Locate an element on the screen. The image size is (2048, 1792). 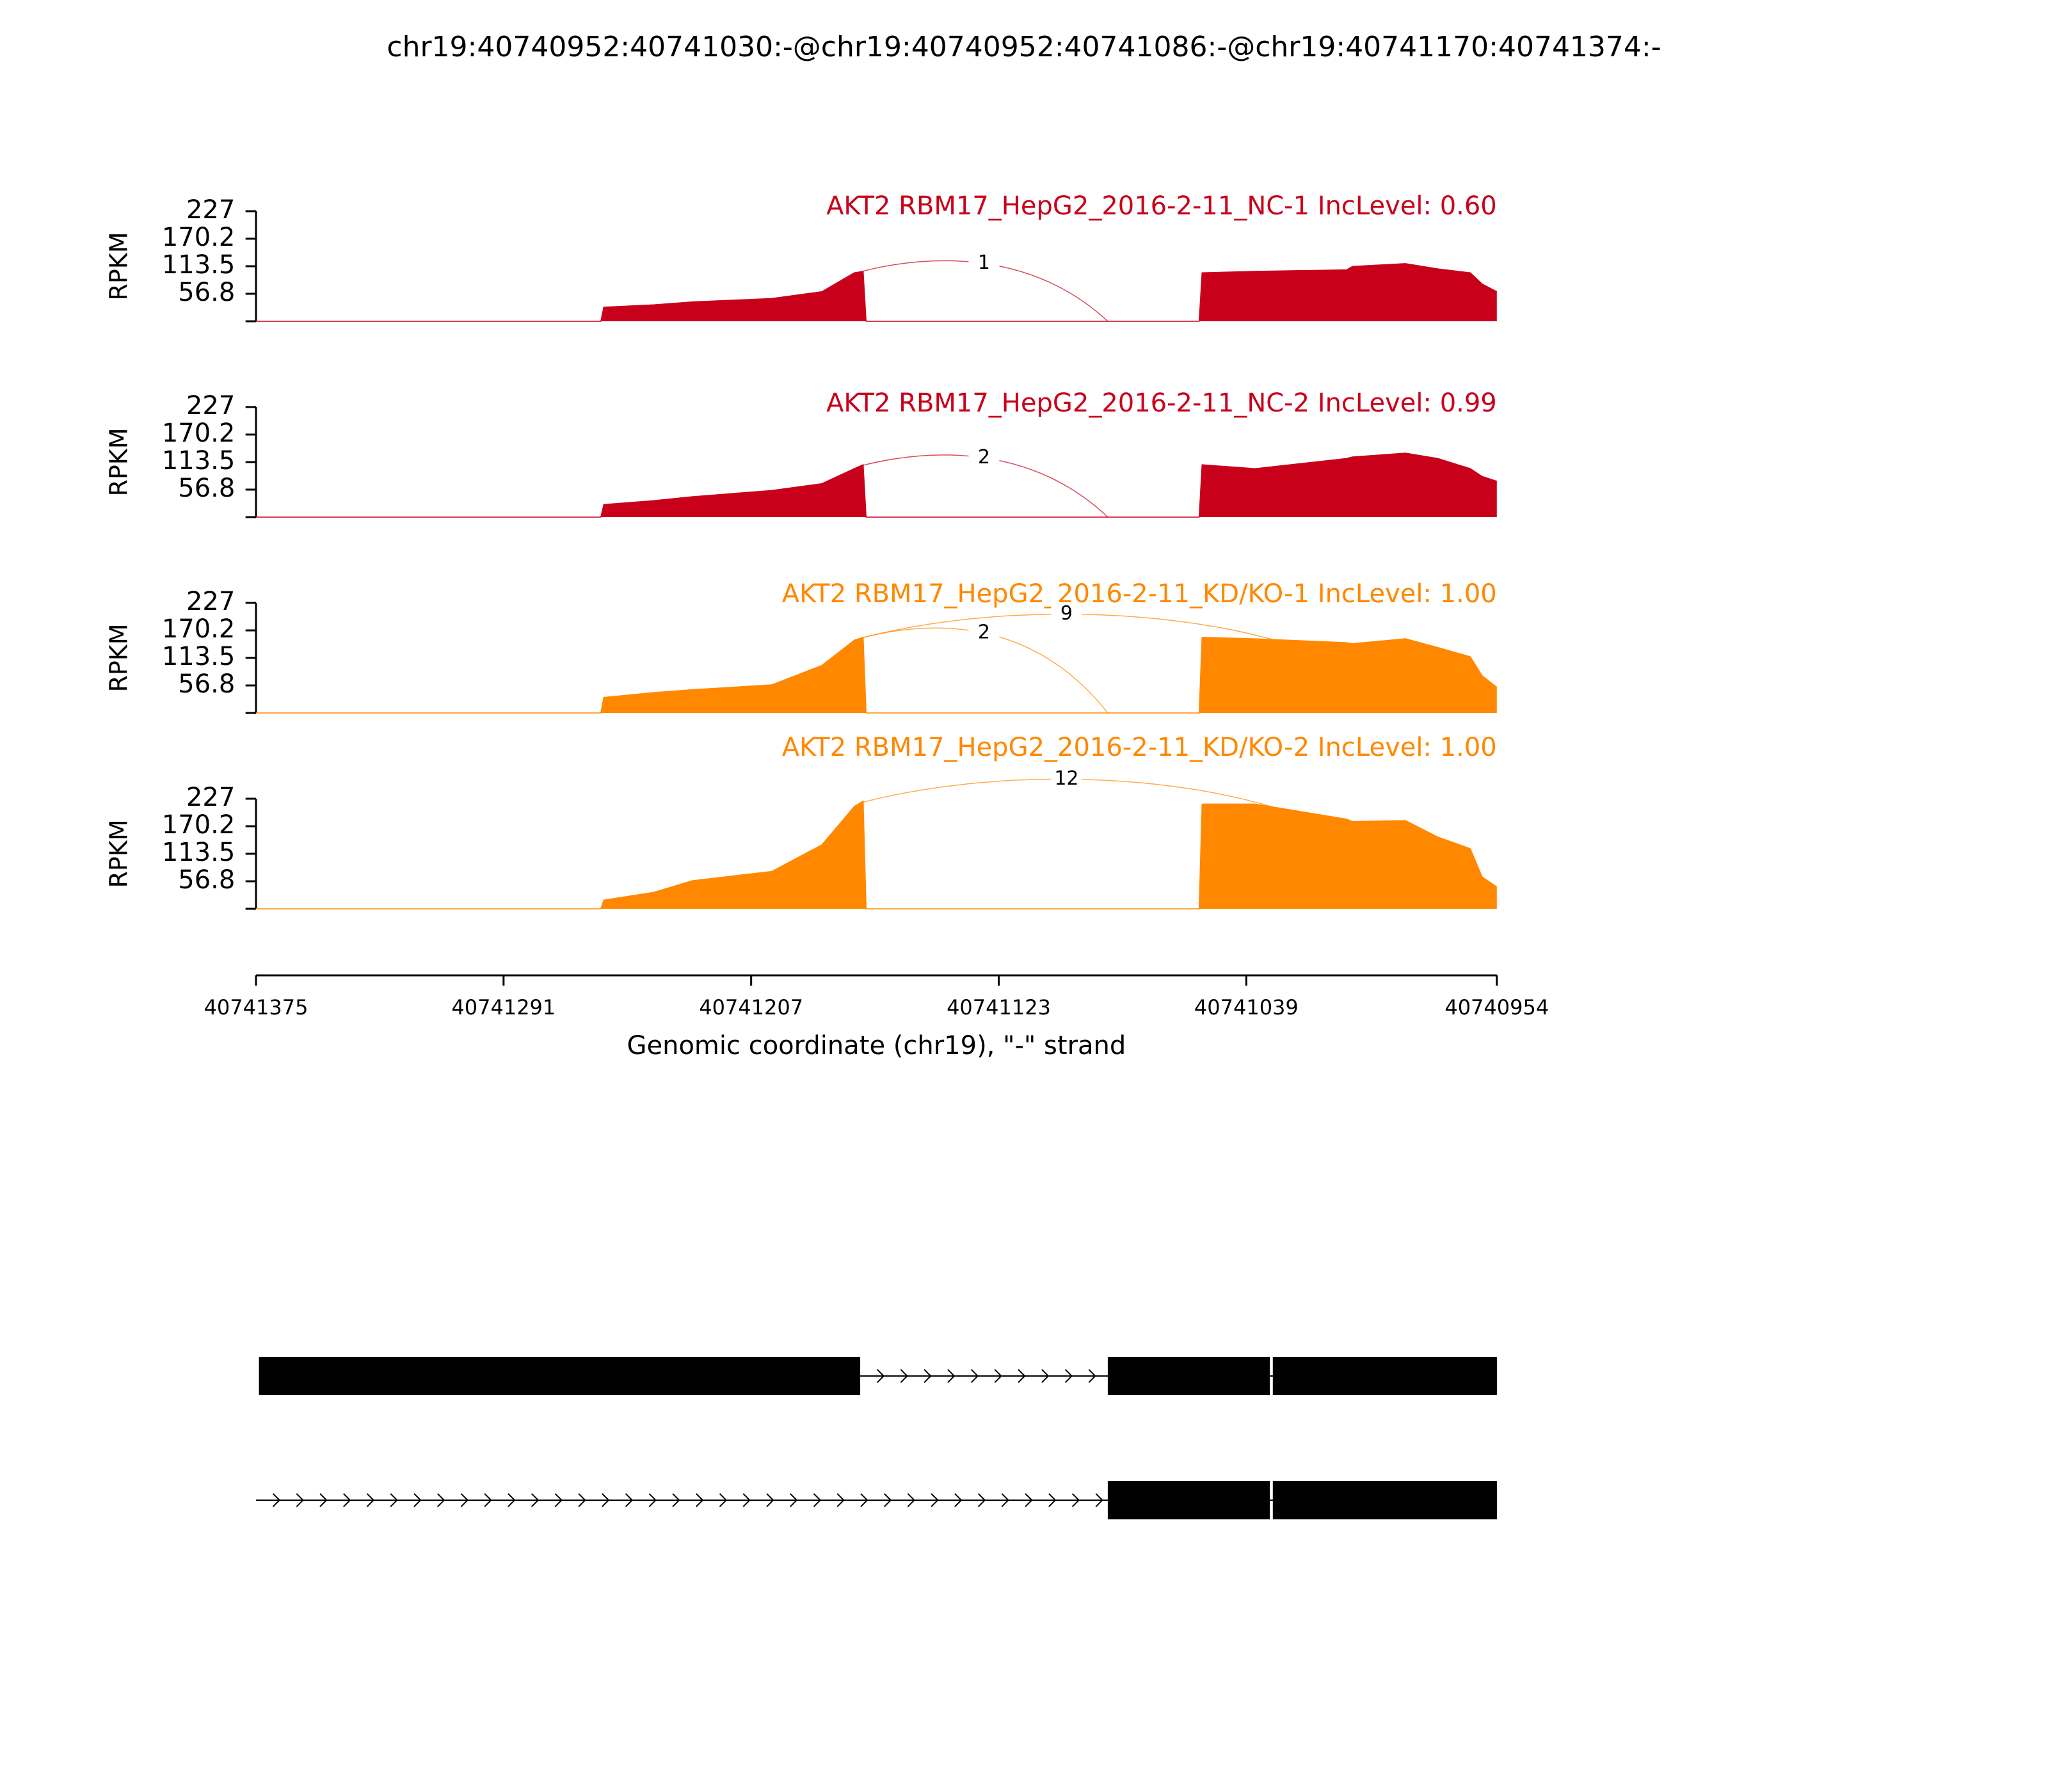
x-tick-label: 40741123 is located at coordinates (999, 1007).